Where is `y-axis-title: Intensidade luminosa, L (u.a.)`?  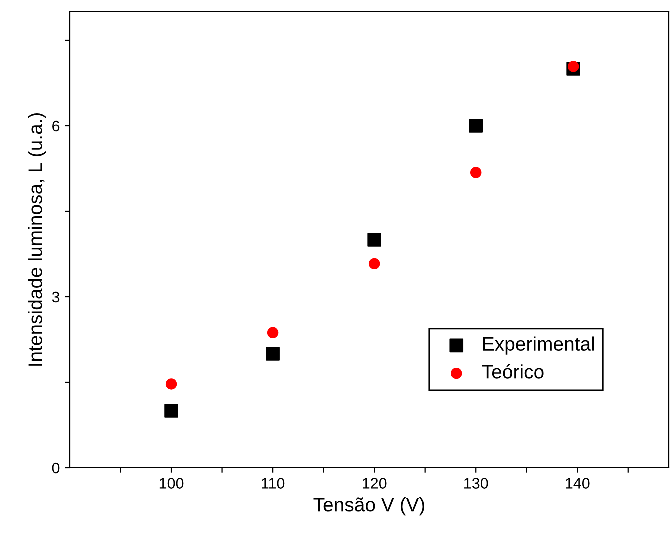 y-axis-title: Intensidade luminosa, L (u.a.) is located at coordinates (37, 239).